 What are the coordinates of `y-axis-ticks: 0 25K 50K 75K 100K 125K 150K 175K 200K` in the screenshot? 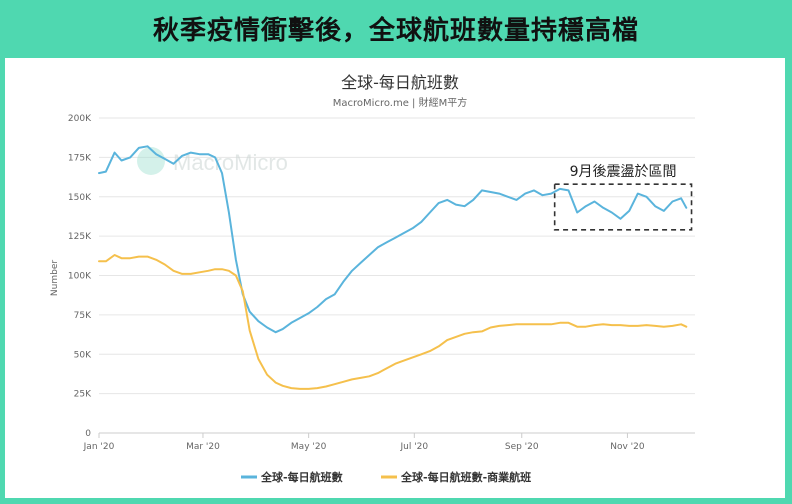 It's located at (80, 276).